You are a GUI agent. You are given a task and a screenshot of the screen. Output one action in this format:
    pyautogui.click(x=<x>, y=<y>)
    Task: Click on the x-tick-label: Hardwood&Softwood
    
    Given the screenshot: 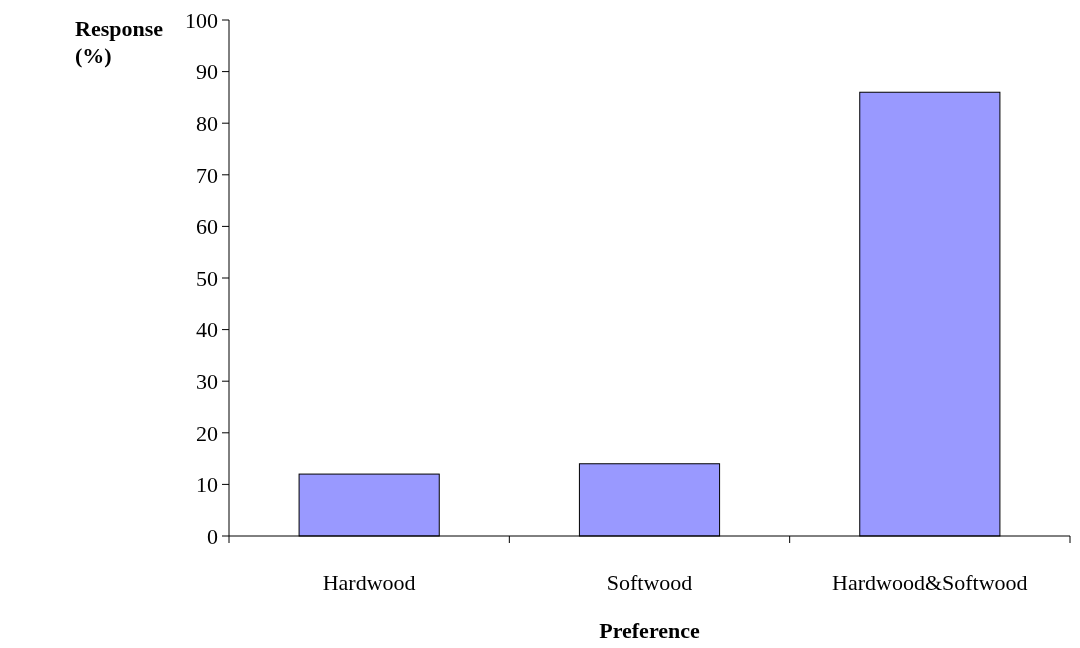 What is the action you would take?
    pyautogui.click(x=930, y=582)
    